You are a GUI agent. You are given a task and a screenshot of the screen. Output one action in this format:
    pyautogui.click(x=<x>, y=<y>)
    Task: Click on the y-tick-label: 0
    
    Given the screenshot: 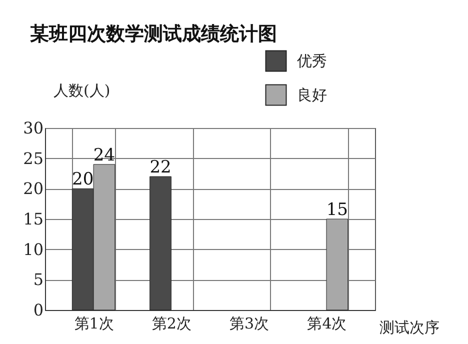 What is the action you would take?
    pyautogui.click(x=38, y=310)
    